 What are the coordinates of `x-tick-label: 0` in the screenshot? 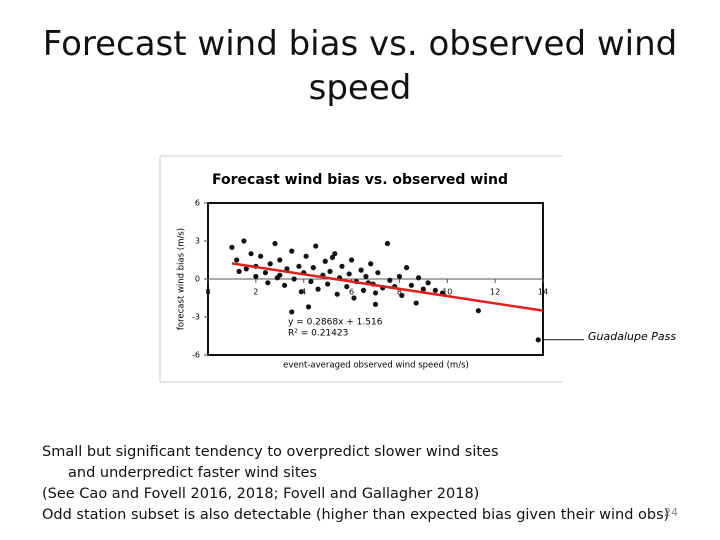 It's located at (207, 292).